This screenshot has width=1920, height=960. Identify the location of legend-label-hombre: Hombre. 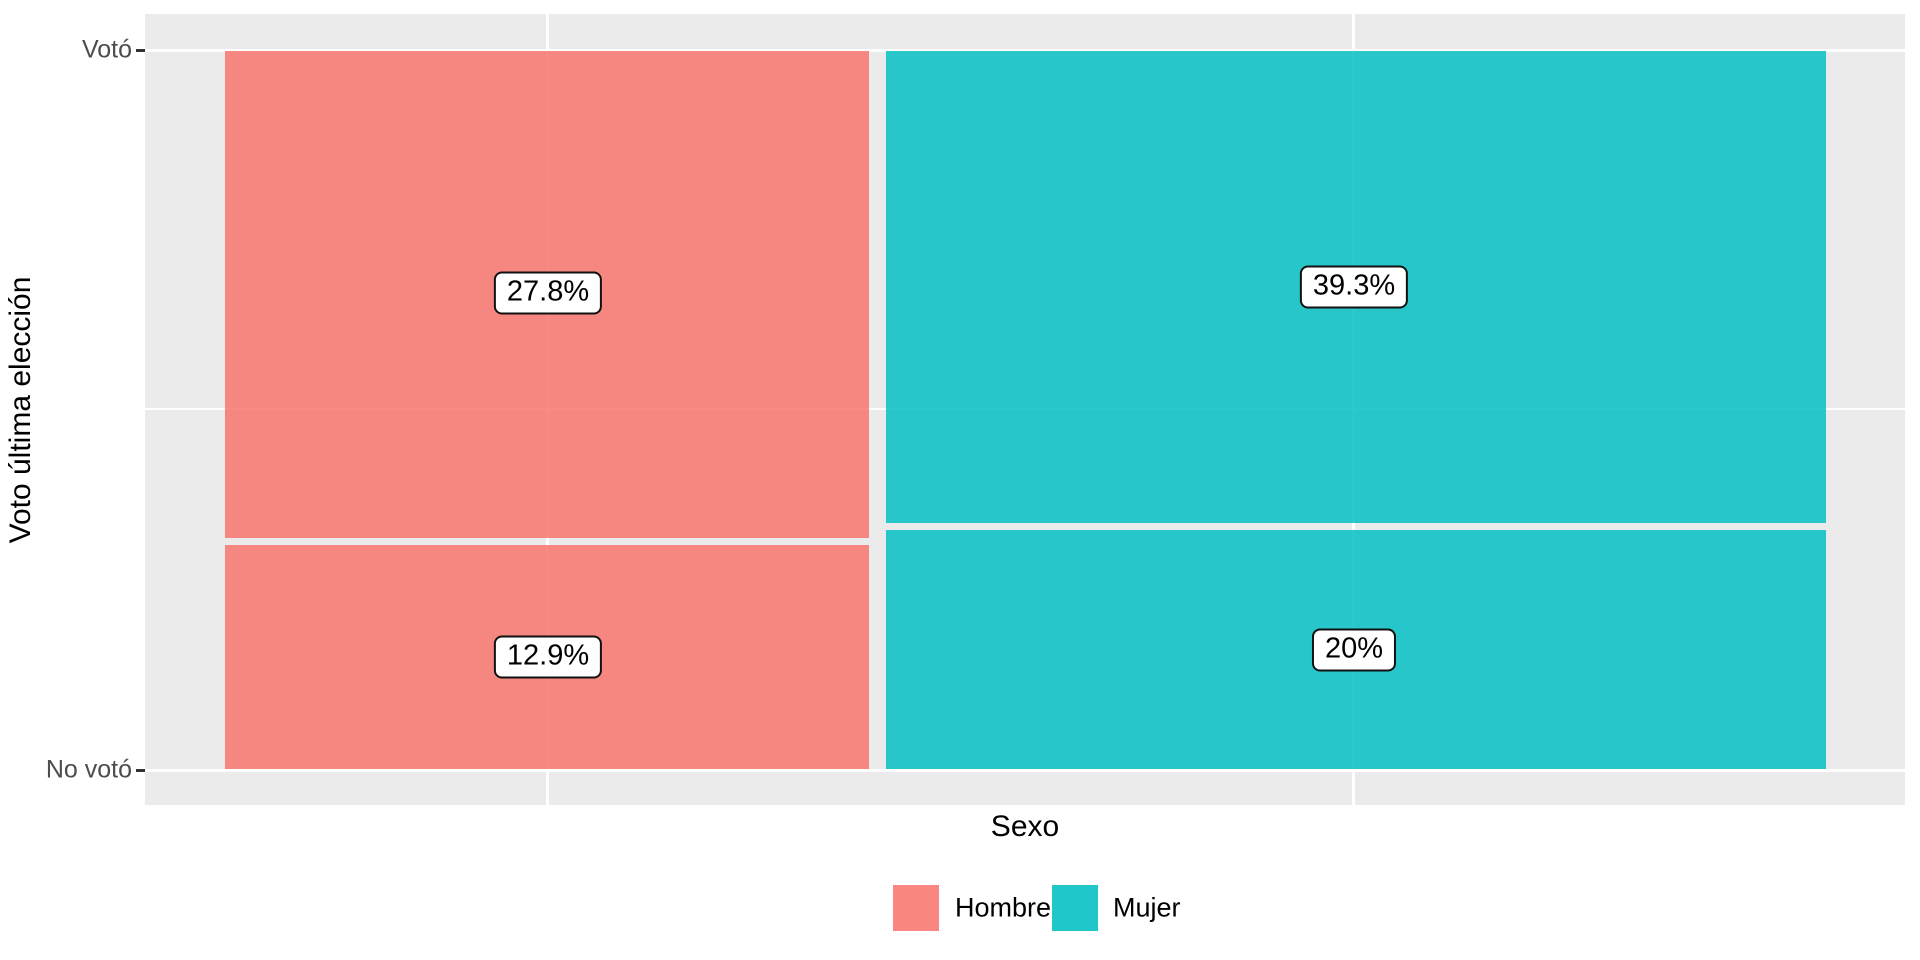
(1003, 907).